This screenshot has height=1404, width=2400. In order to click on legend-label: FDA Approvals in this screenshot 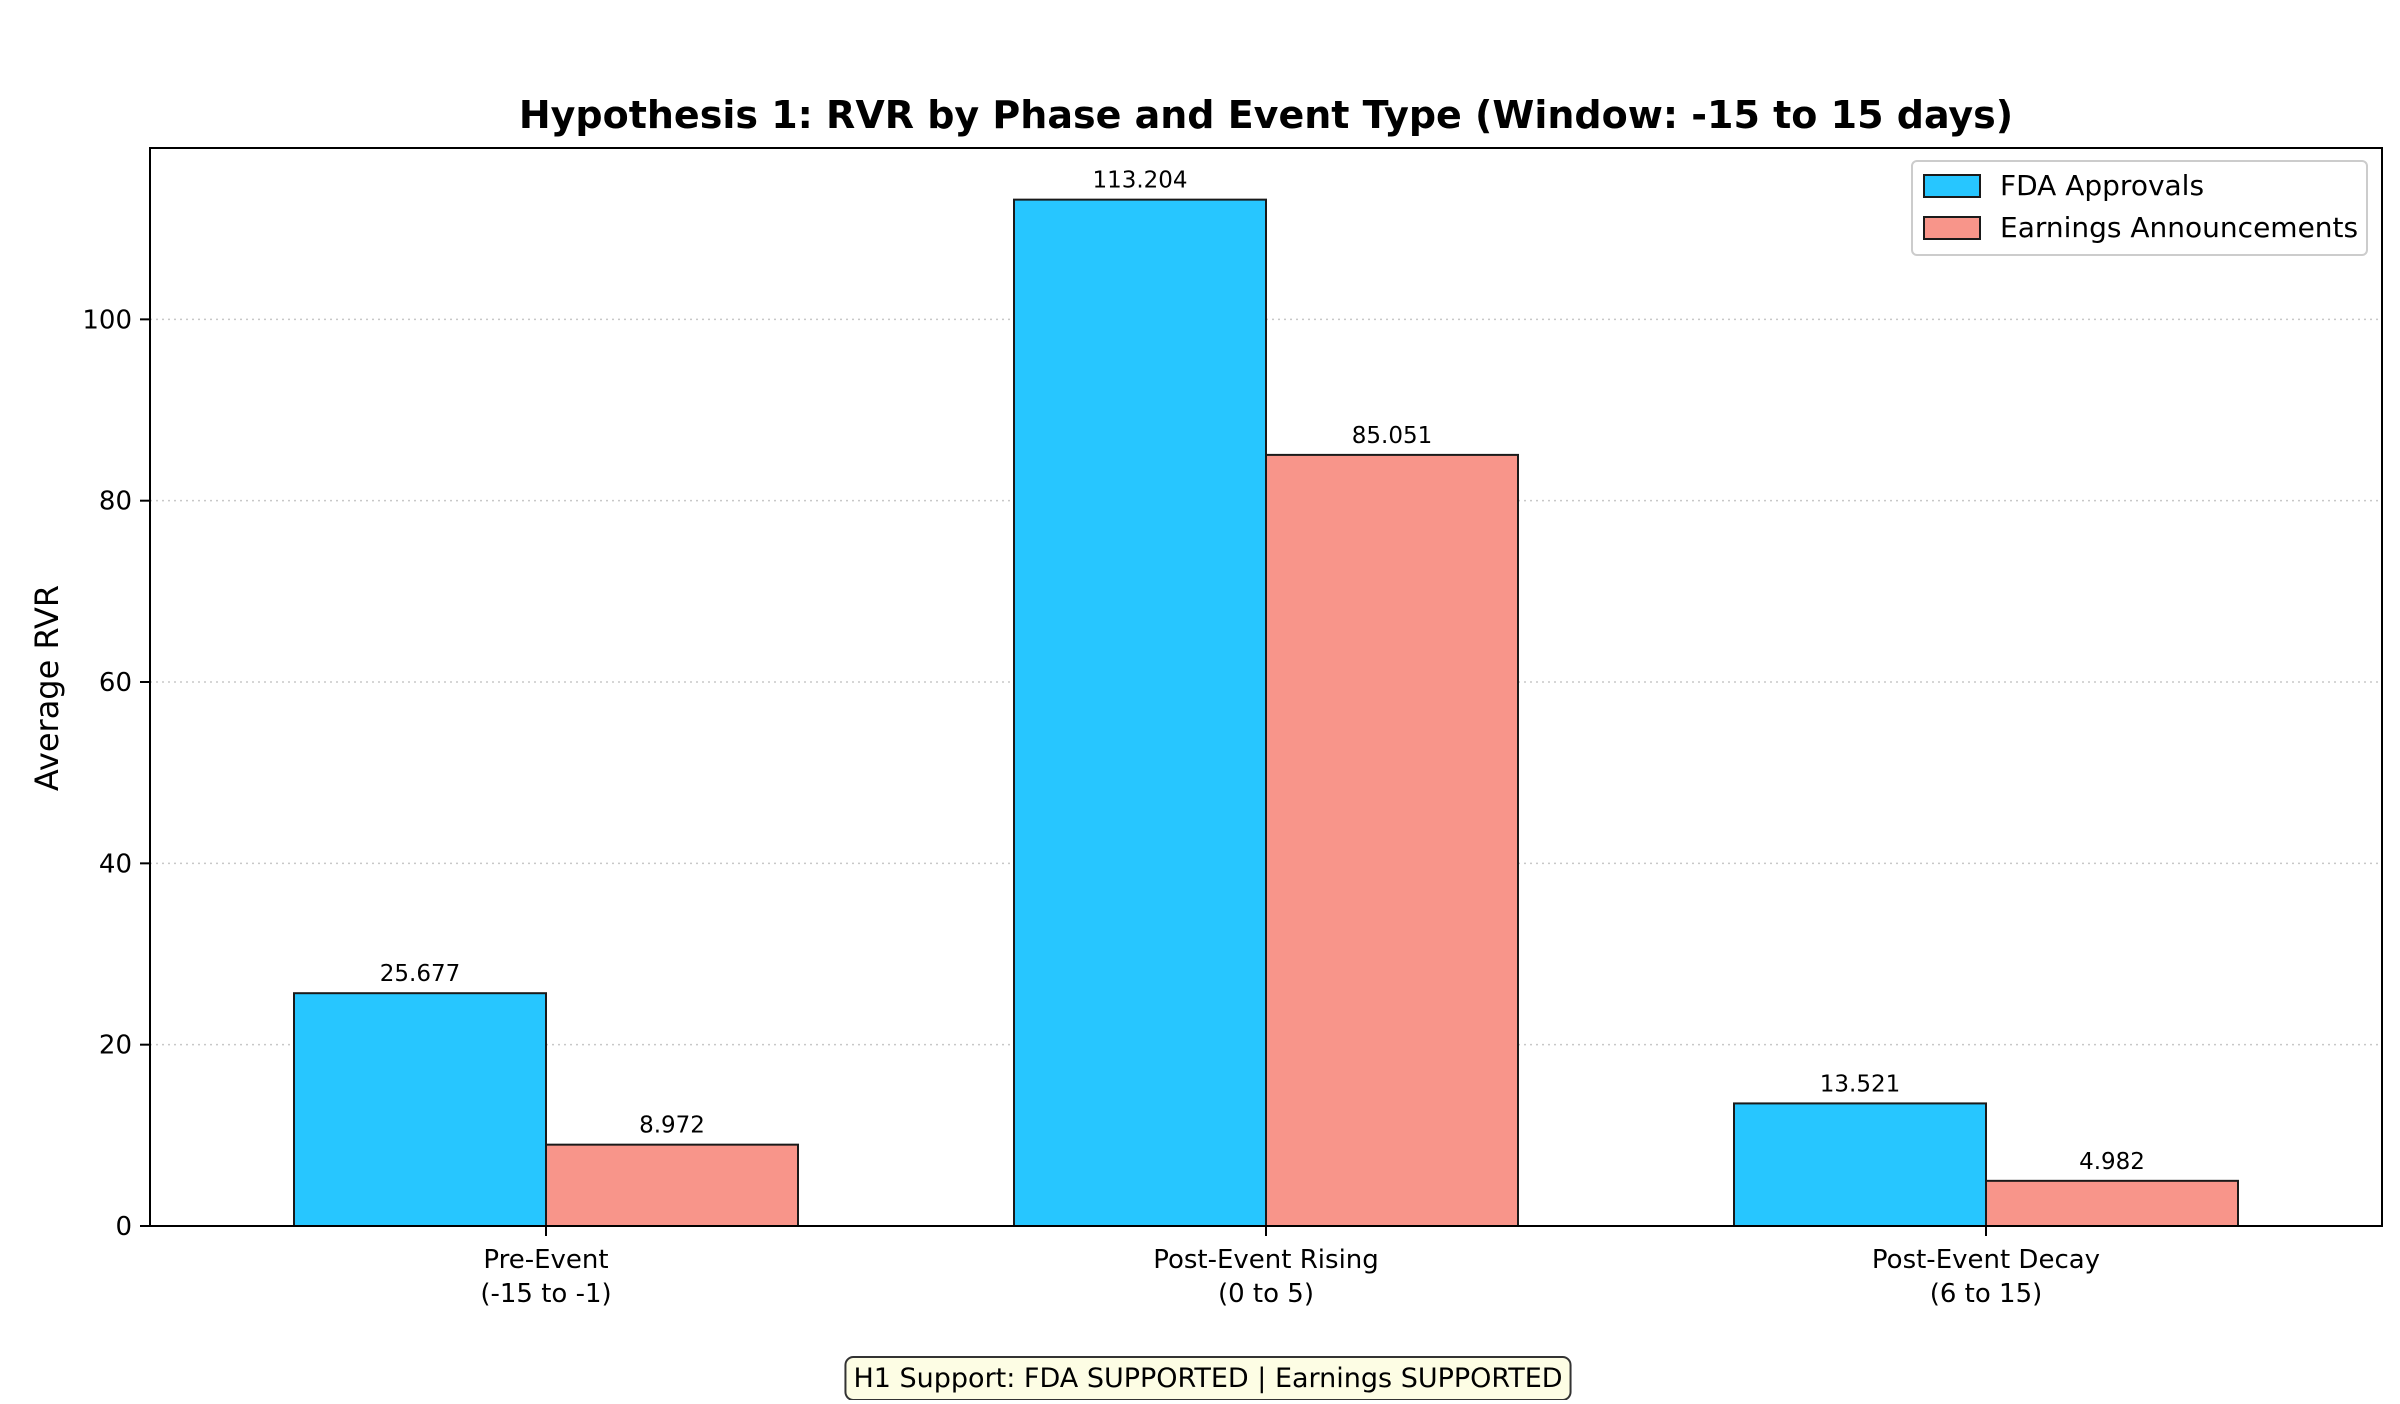, I will do `click(2102, 185)`.